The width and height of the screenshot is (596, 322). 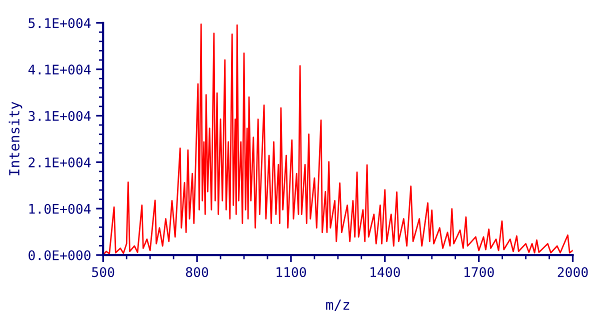 What do you see at coordinates (291, 272) in the screenshot?
I see `x-tick-label: 1100` at bounding box center [291, 272].